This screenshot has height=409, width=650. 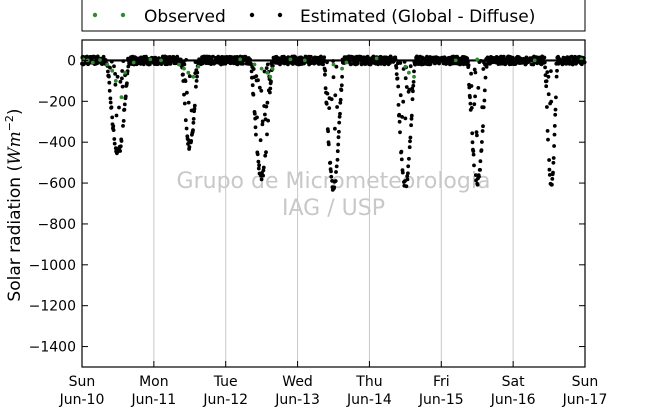 What do you see at coordinates (57, 102) in the screenshot?
I see `y-tick-label: −200` at bounding box center [57, 102].